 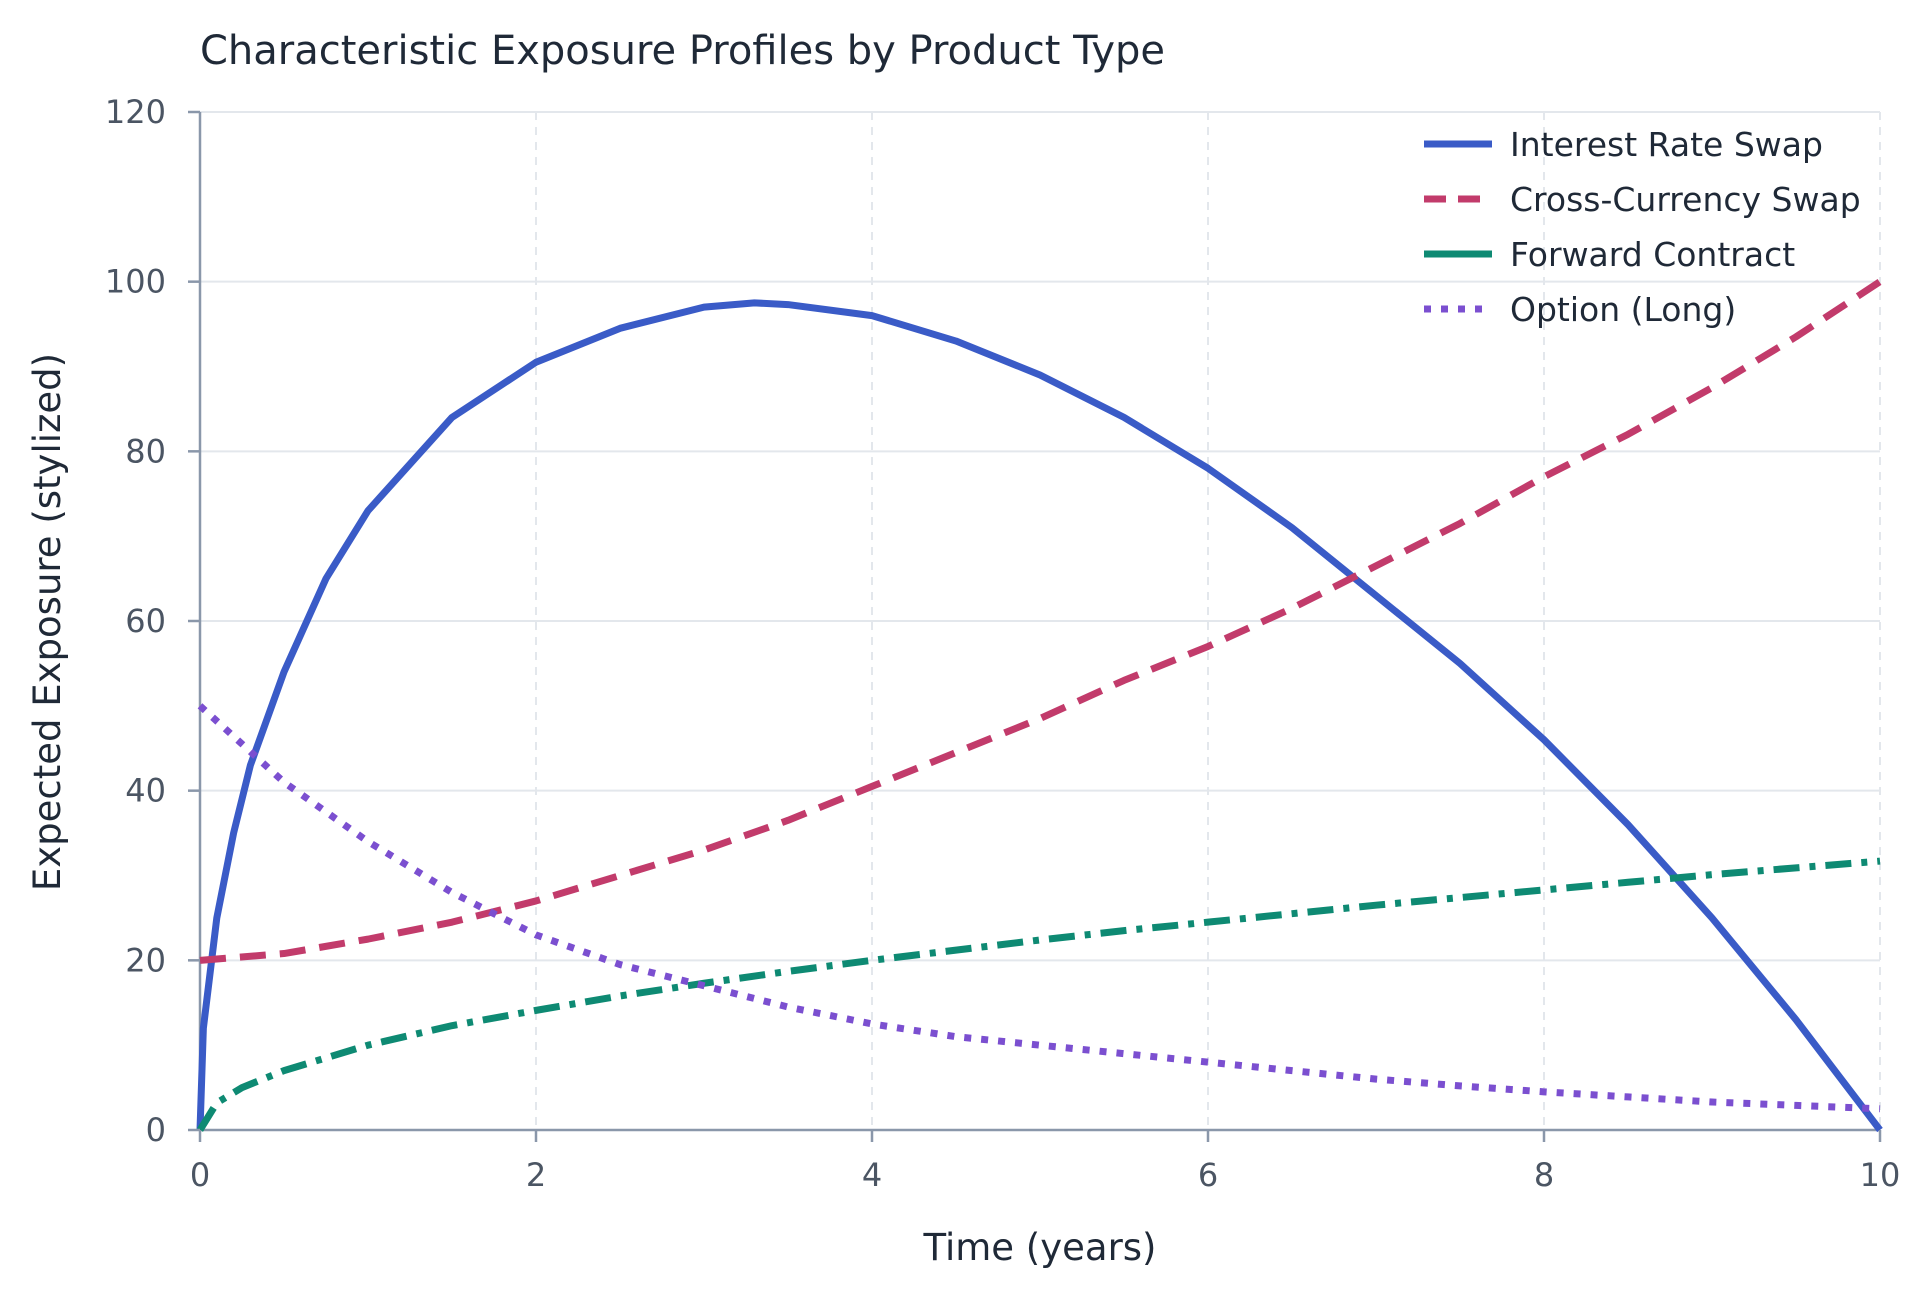 What do you see at coordinates (1880, 1175) in the screenshot?
I see `x-tick-label: 10` at bounding box center [1880, 1175].